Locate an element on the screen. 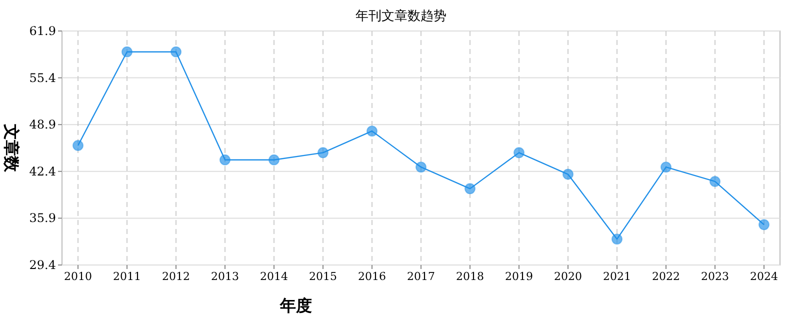  y-tick-label: 48.9 is located at coordinates (42, 125).